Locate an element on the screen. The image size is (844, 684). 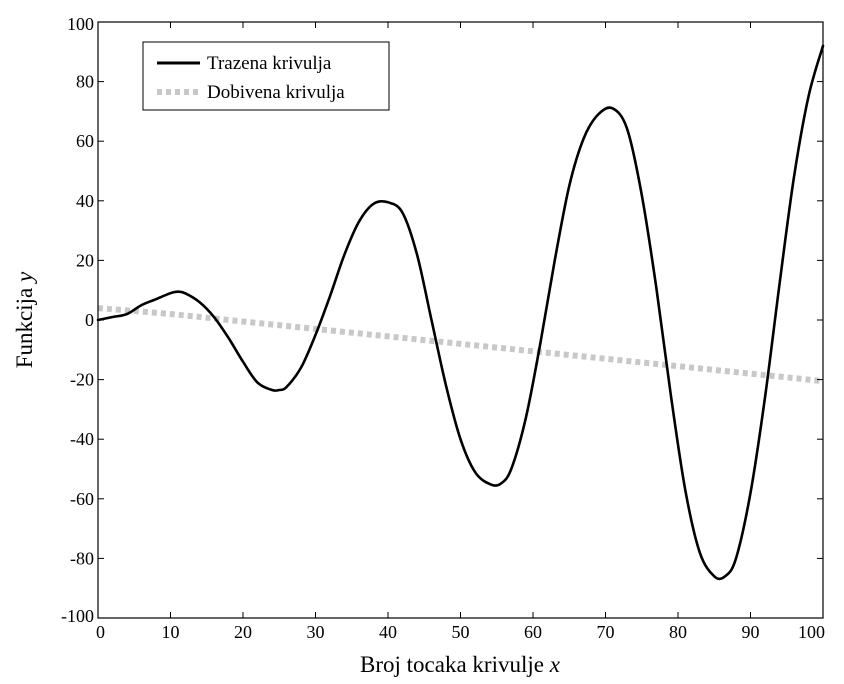
x-tick-label: 100 is located at coordinates (811, 632).